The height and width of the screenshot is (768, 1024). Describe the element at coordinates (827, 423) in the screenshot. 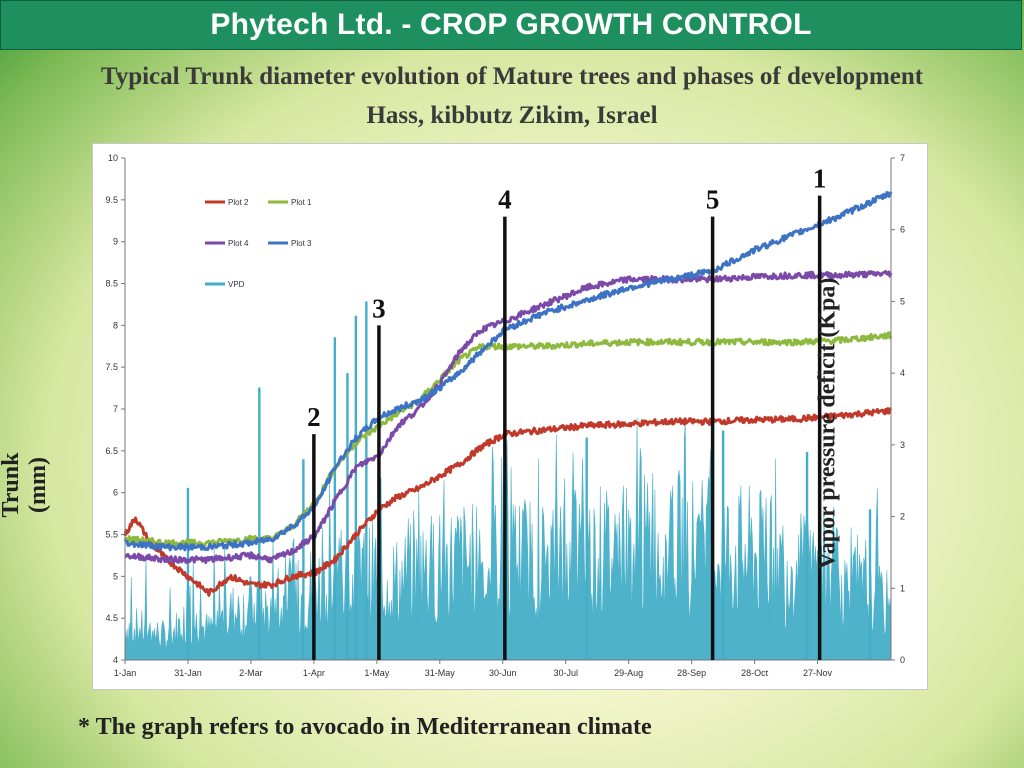

I see `y-axis-label-right: Vapor pressure deficit (Kpa)` at that location.